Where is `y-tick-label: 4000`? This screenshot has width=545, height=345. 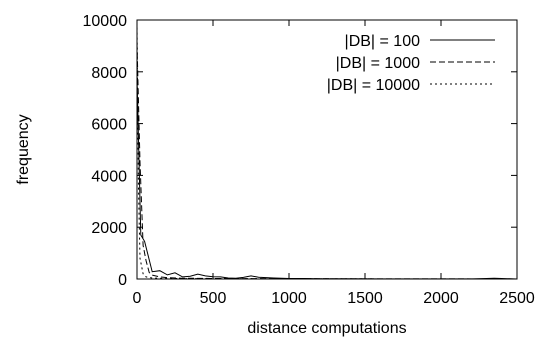 y-tick-label: 4000 is located at coordinates (109, 176).